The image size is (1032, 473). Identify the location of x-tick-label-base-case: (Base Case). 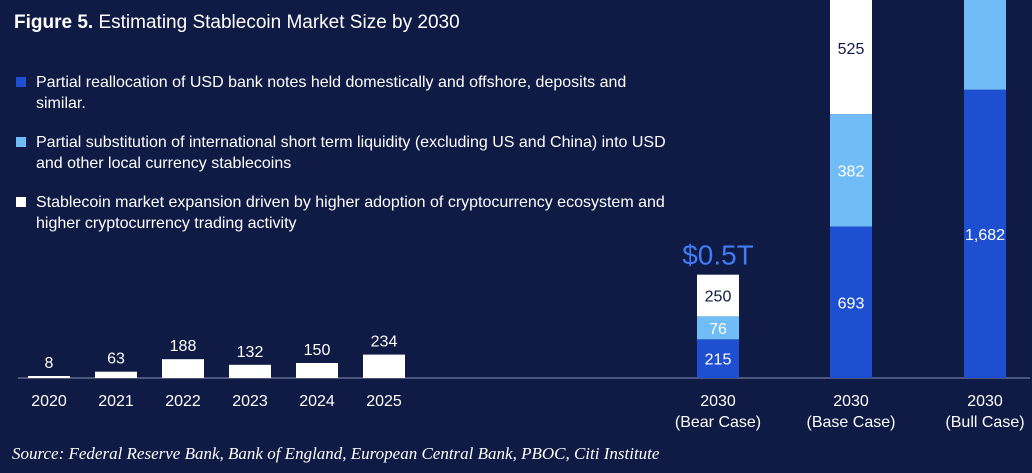
(851, 422).